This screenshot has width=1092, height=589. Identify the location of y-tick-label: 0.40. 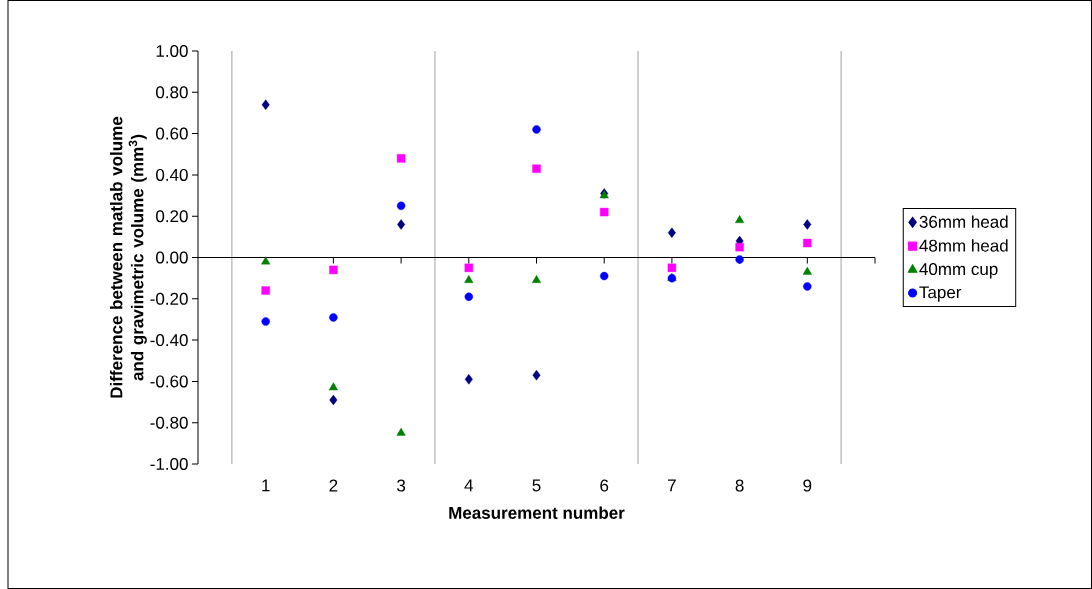
(172, 174).